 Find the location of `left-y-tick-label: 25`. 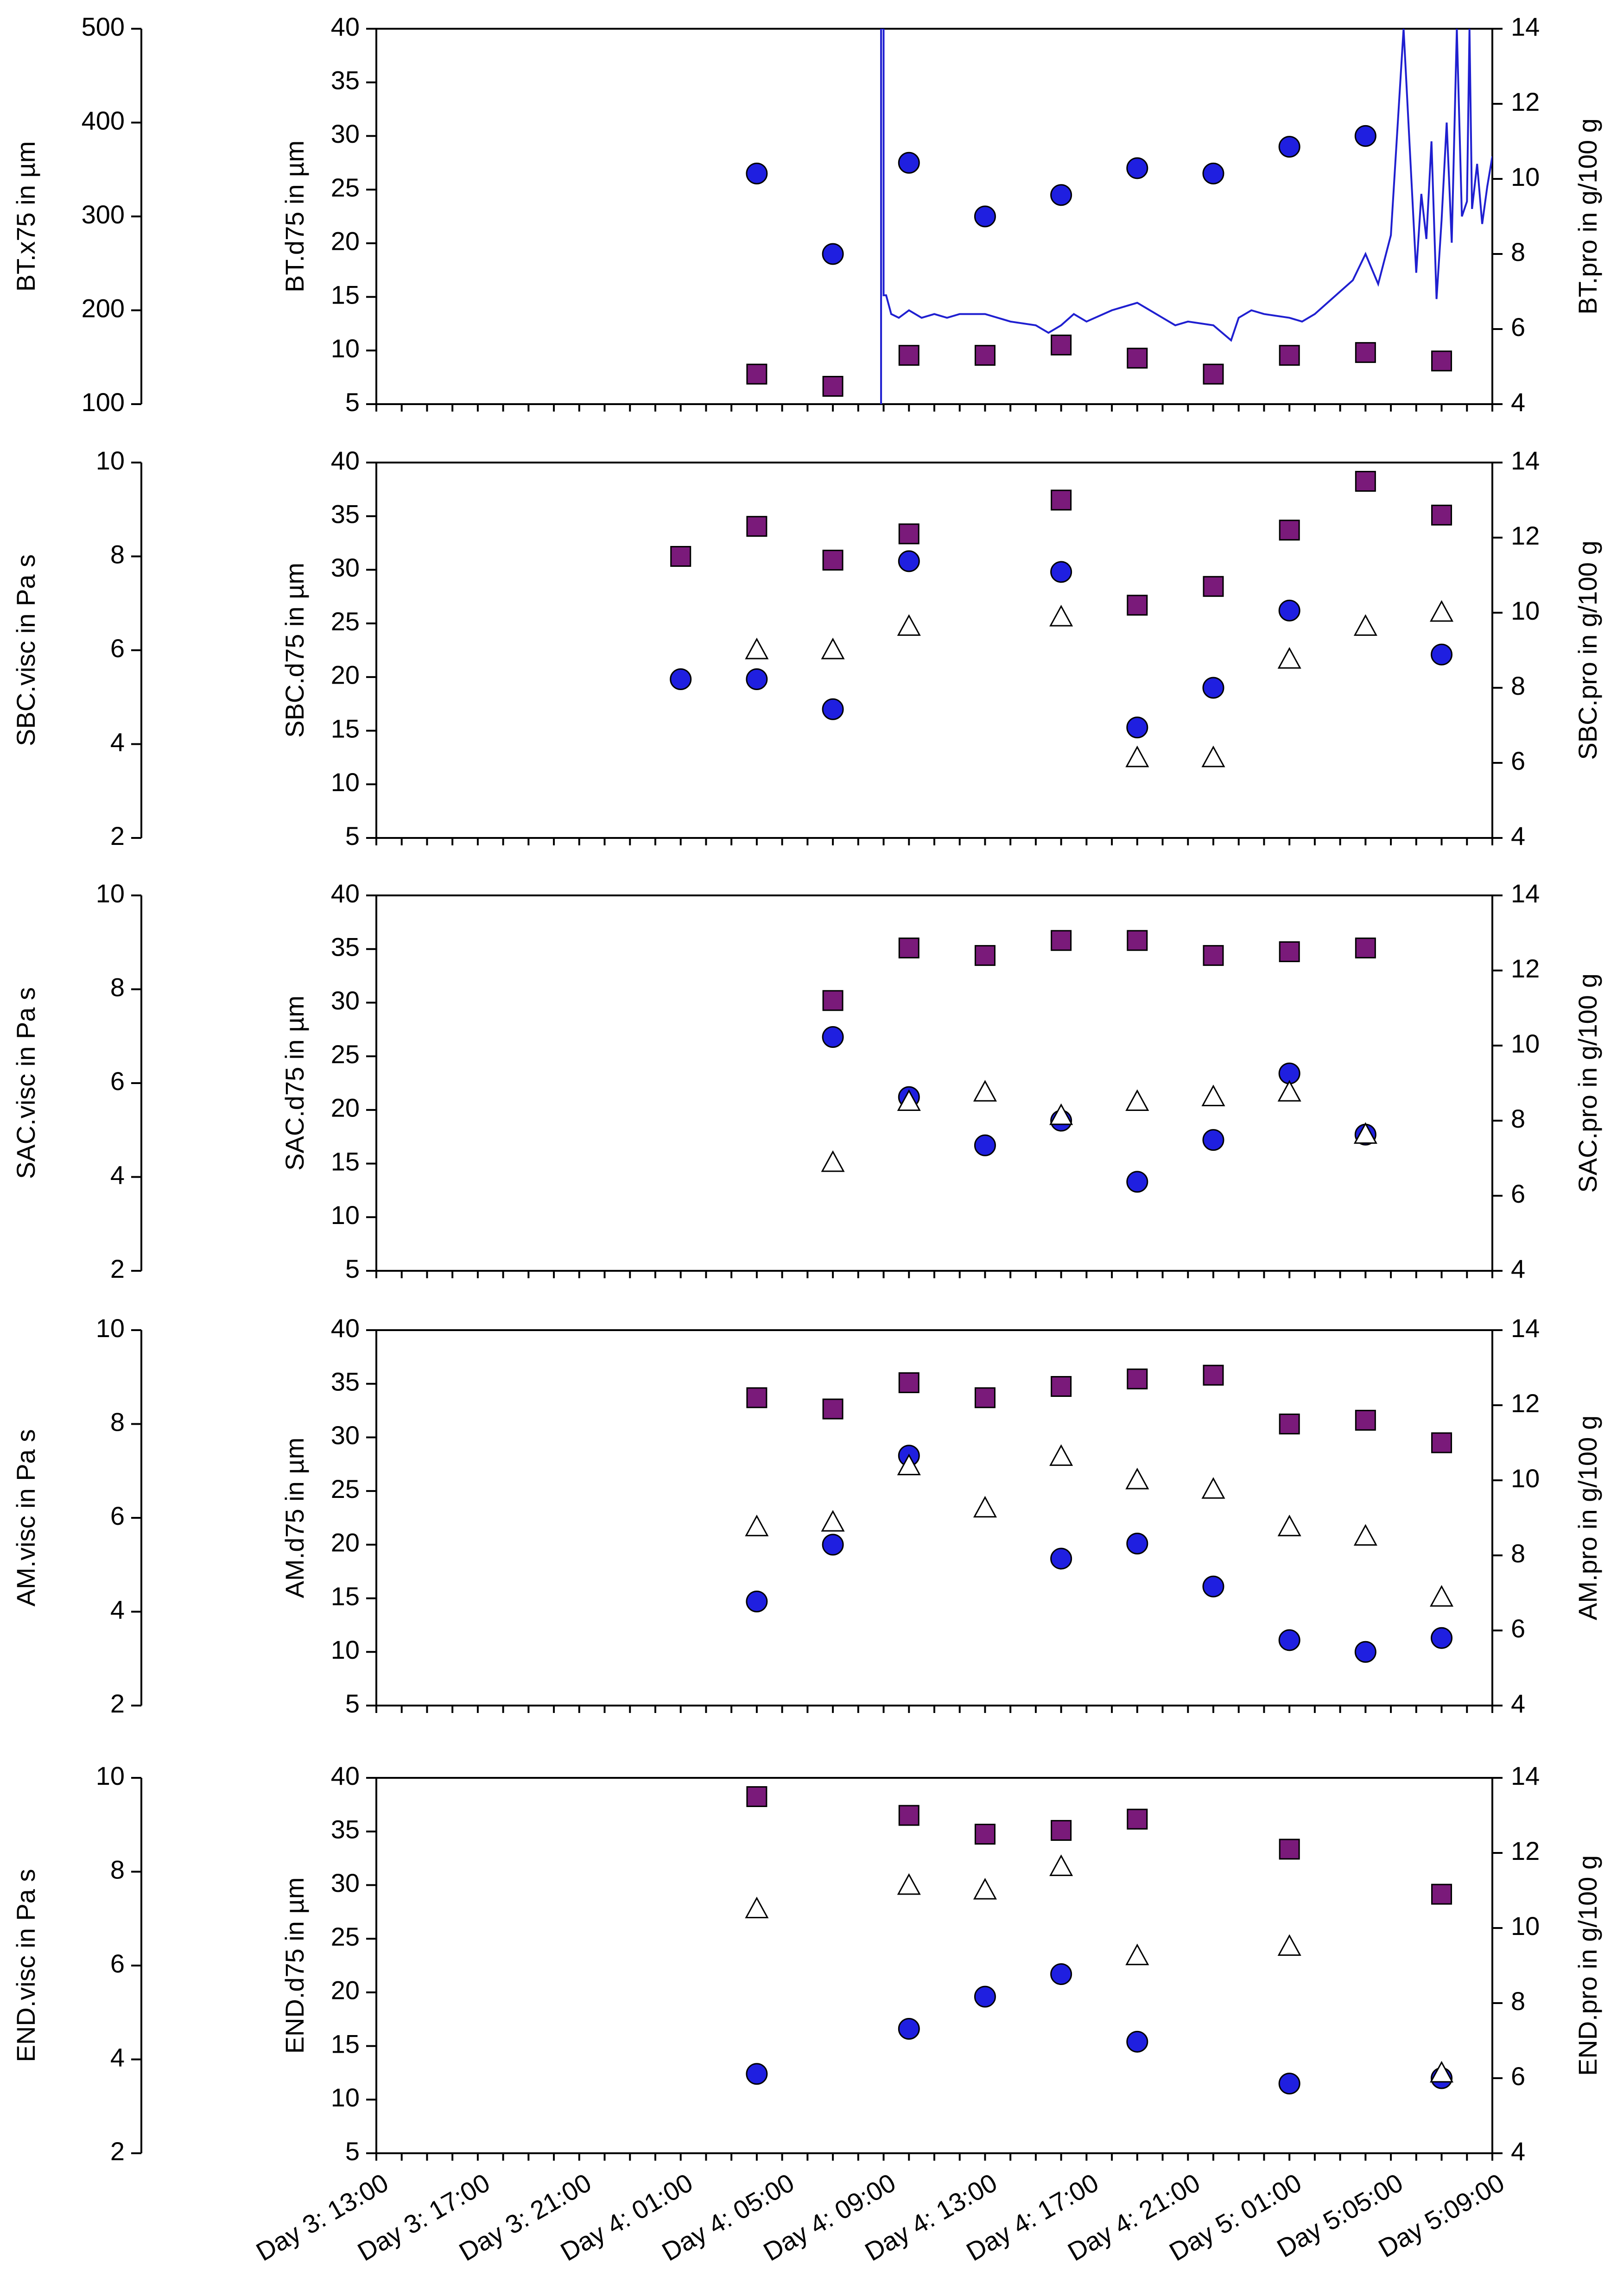

left-y-tick-label: 25 is located at coordinates (346, 1054).